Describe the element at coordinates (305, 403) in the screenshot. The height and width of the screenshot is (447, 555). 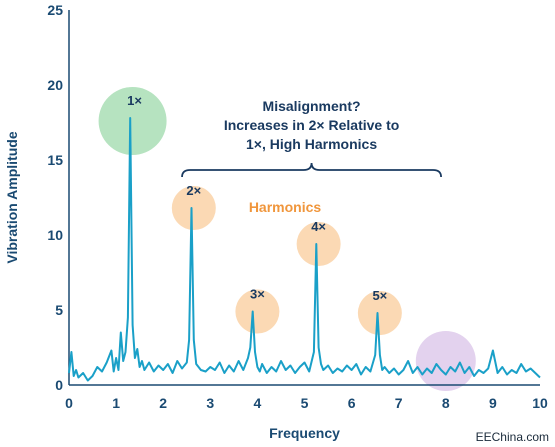
I see `x-tick-label: 5` at that location.